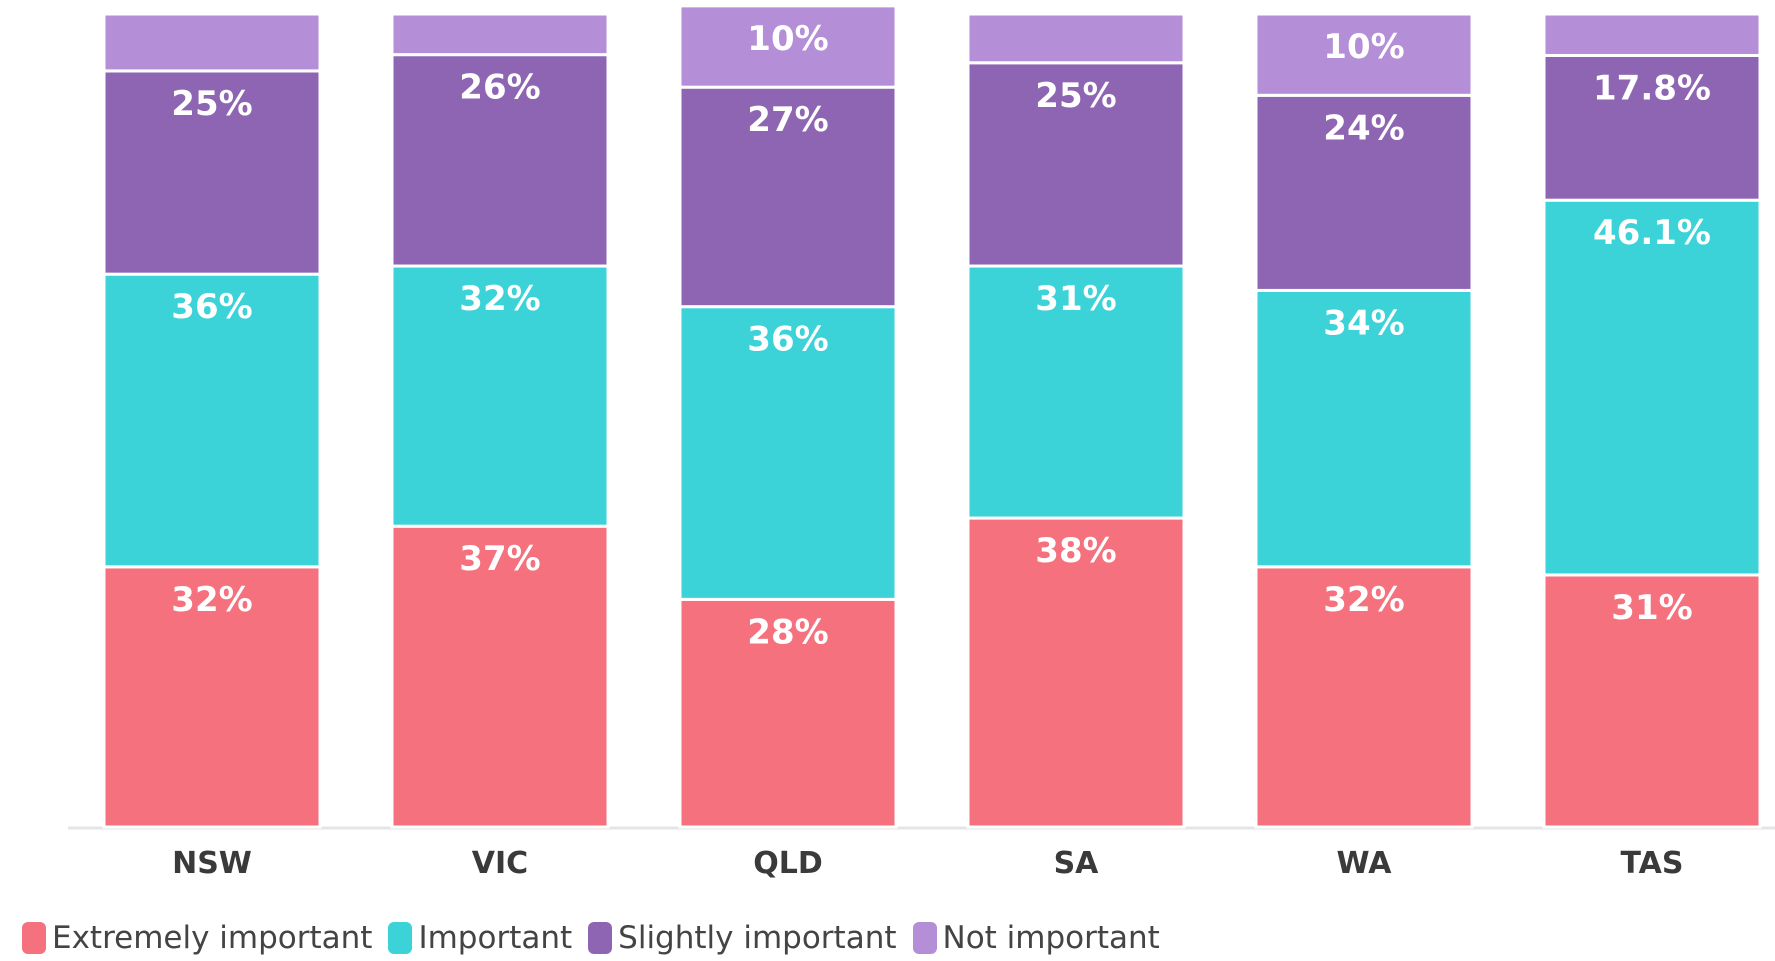 This screenshot has height=961, width=1775. What do you see at coordinates (1652, 233) in the screenshot?
I see `data-label: 46.1%` at bounding box center [1652, 233].